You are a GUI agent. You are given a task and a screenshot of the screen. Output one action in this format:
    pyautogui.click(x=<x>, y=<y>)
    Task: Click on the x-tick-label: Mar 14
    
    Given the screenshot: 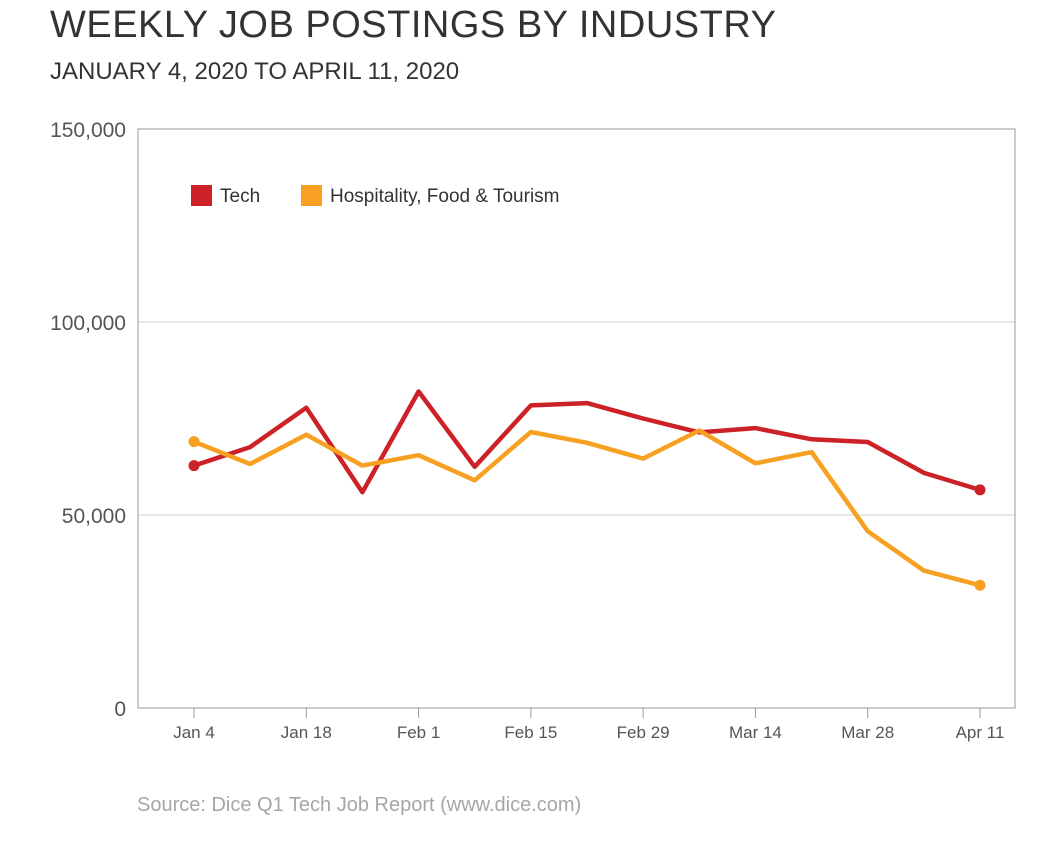 What is the action you would take?
    pyautogui.click(x=755, y=732)
    